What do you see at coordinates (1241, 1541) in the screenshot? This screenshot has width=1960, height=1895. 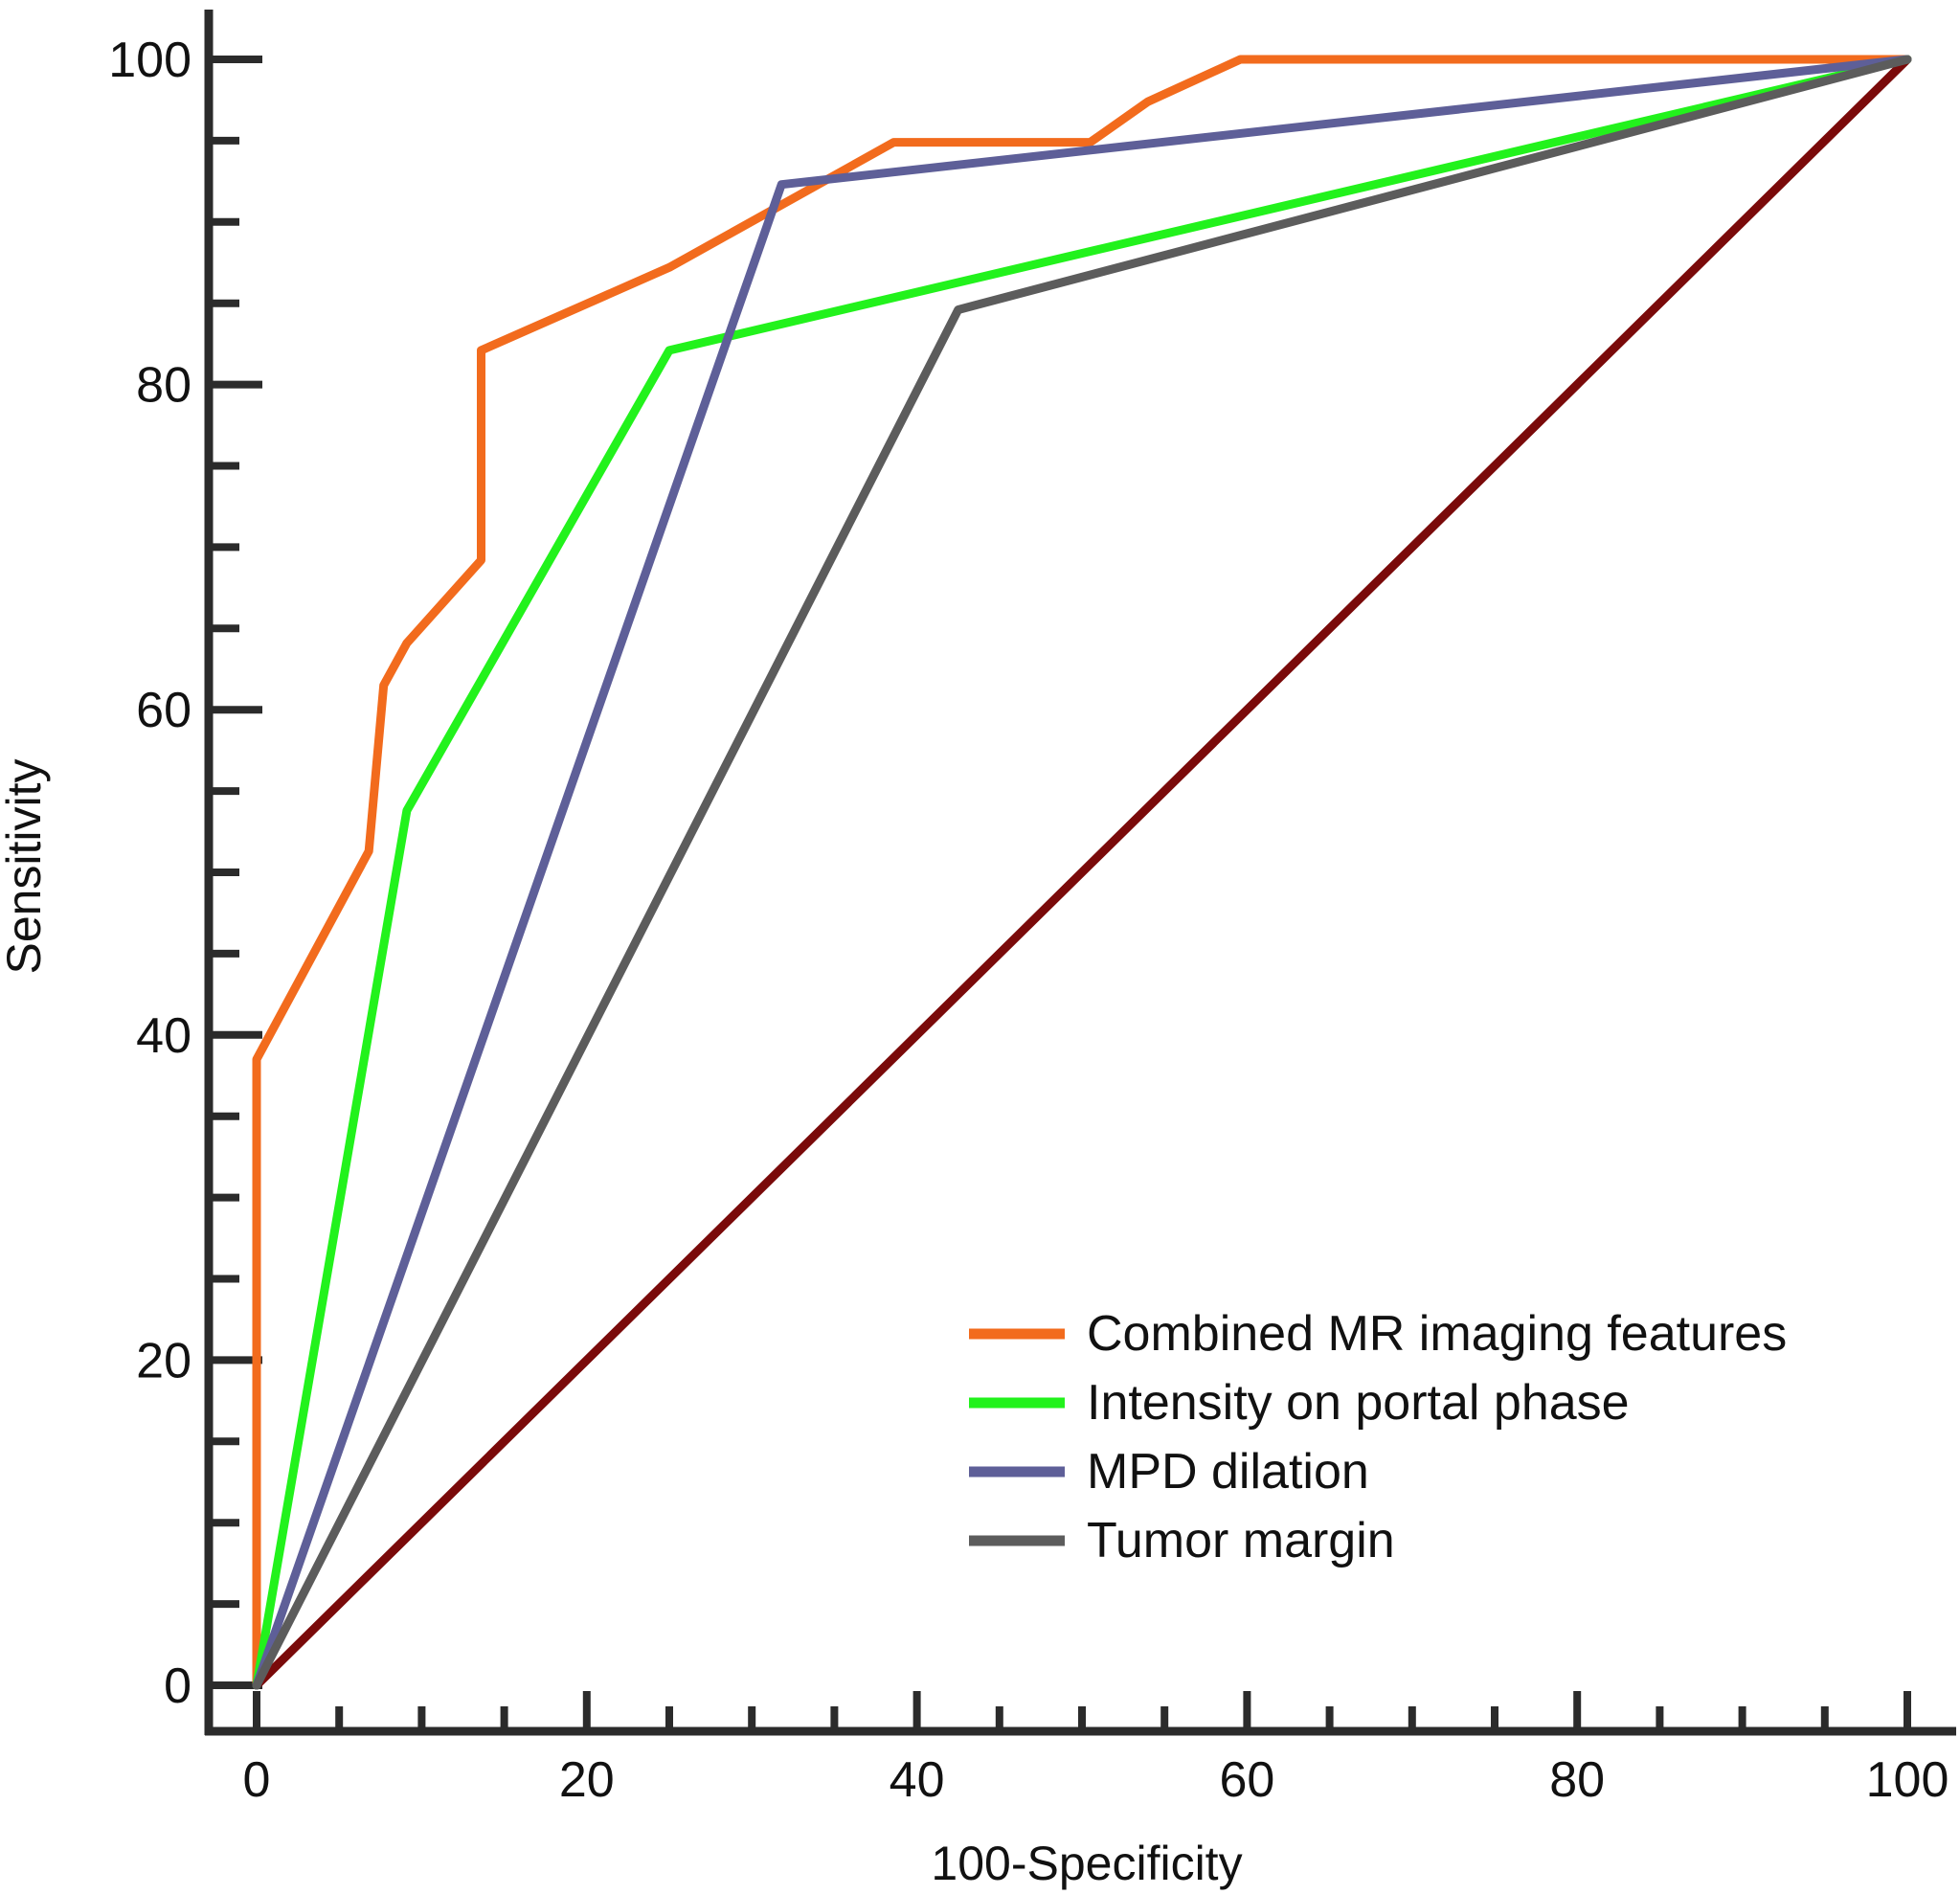 I see `legend-label: Tumor margin` at bounding box center [1241, 1541].